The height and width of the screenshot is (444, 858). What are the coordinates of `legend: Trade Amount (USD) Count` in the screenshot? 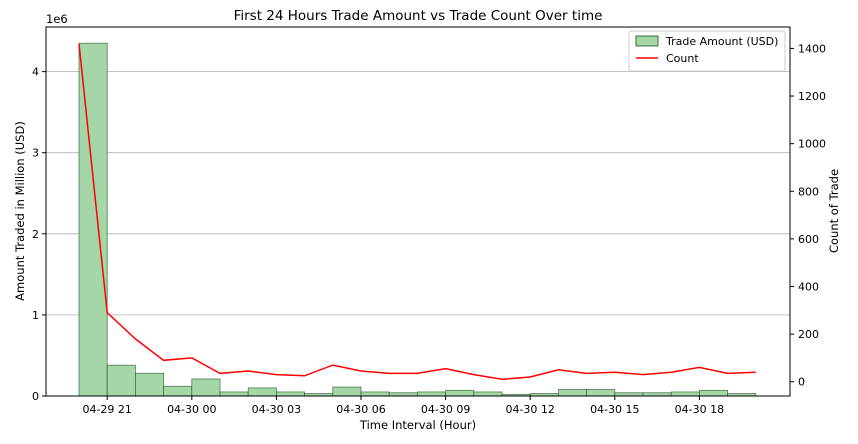 It's located at (707, 51).